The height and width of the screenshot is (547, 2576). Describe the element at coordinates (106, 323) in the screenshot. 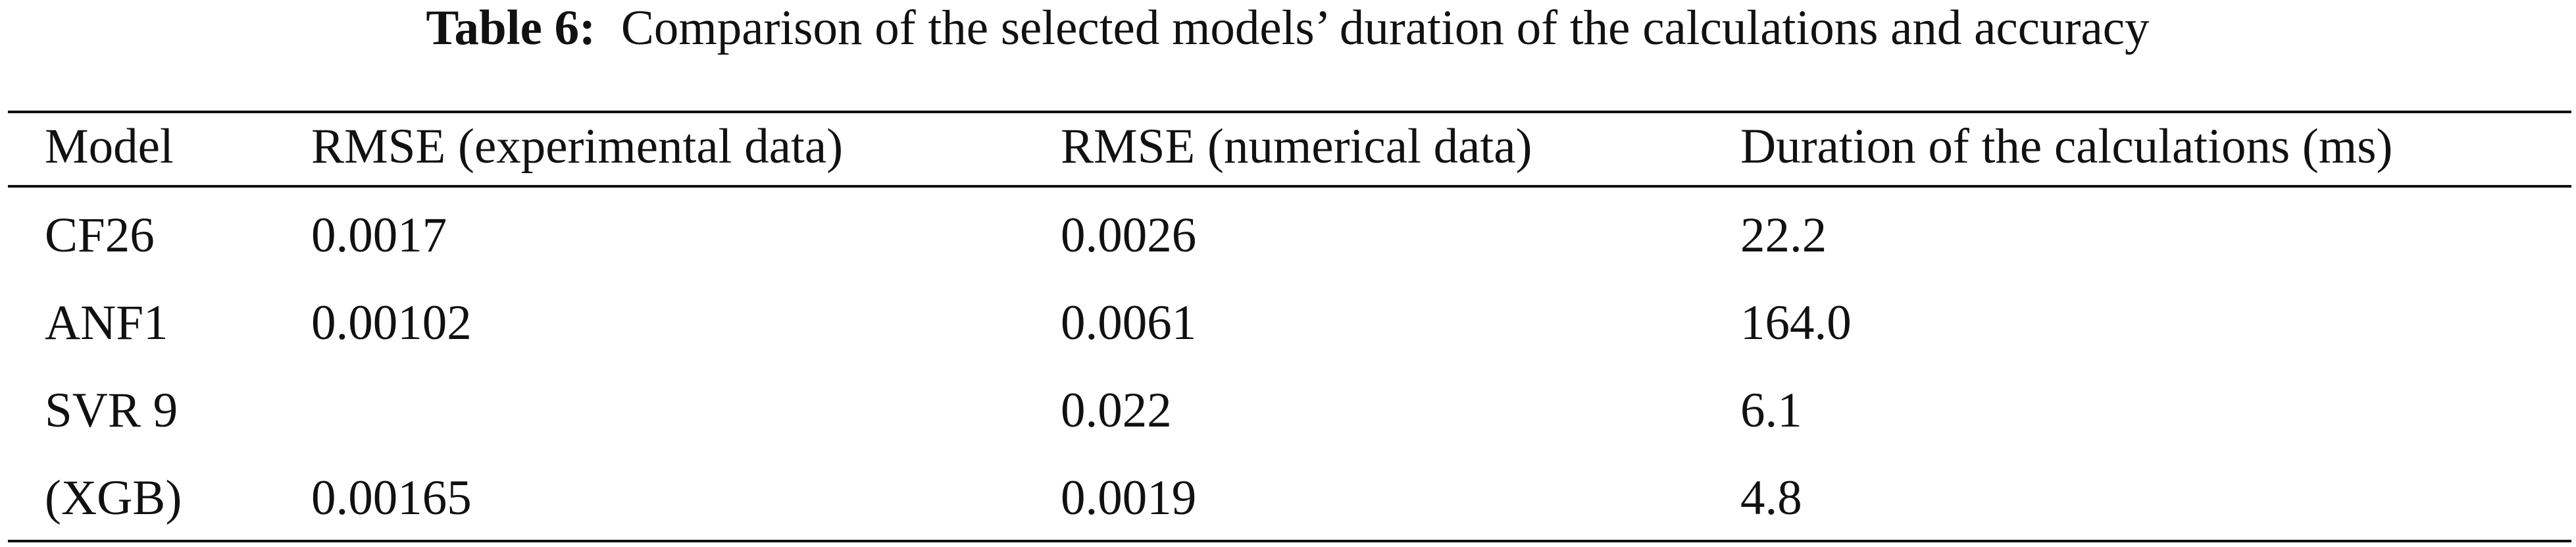

I see `row-label: ANF1` at that location.